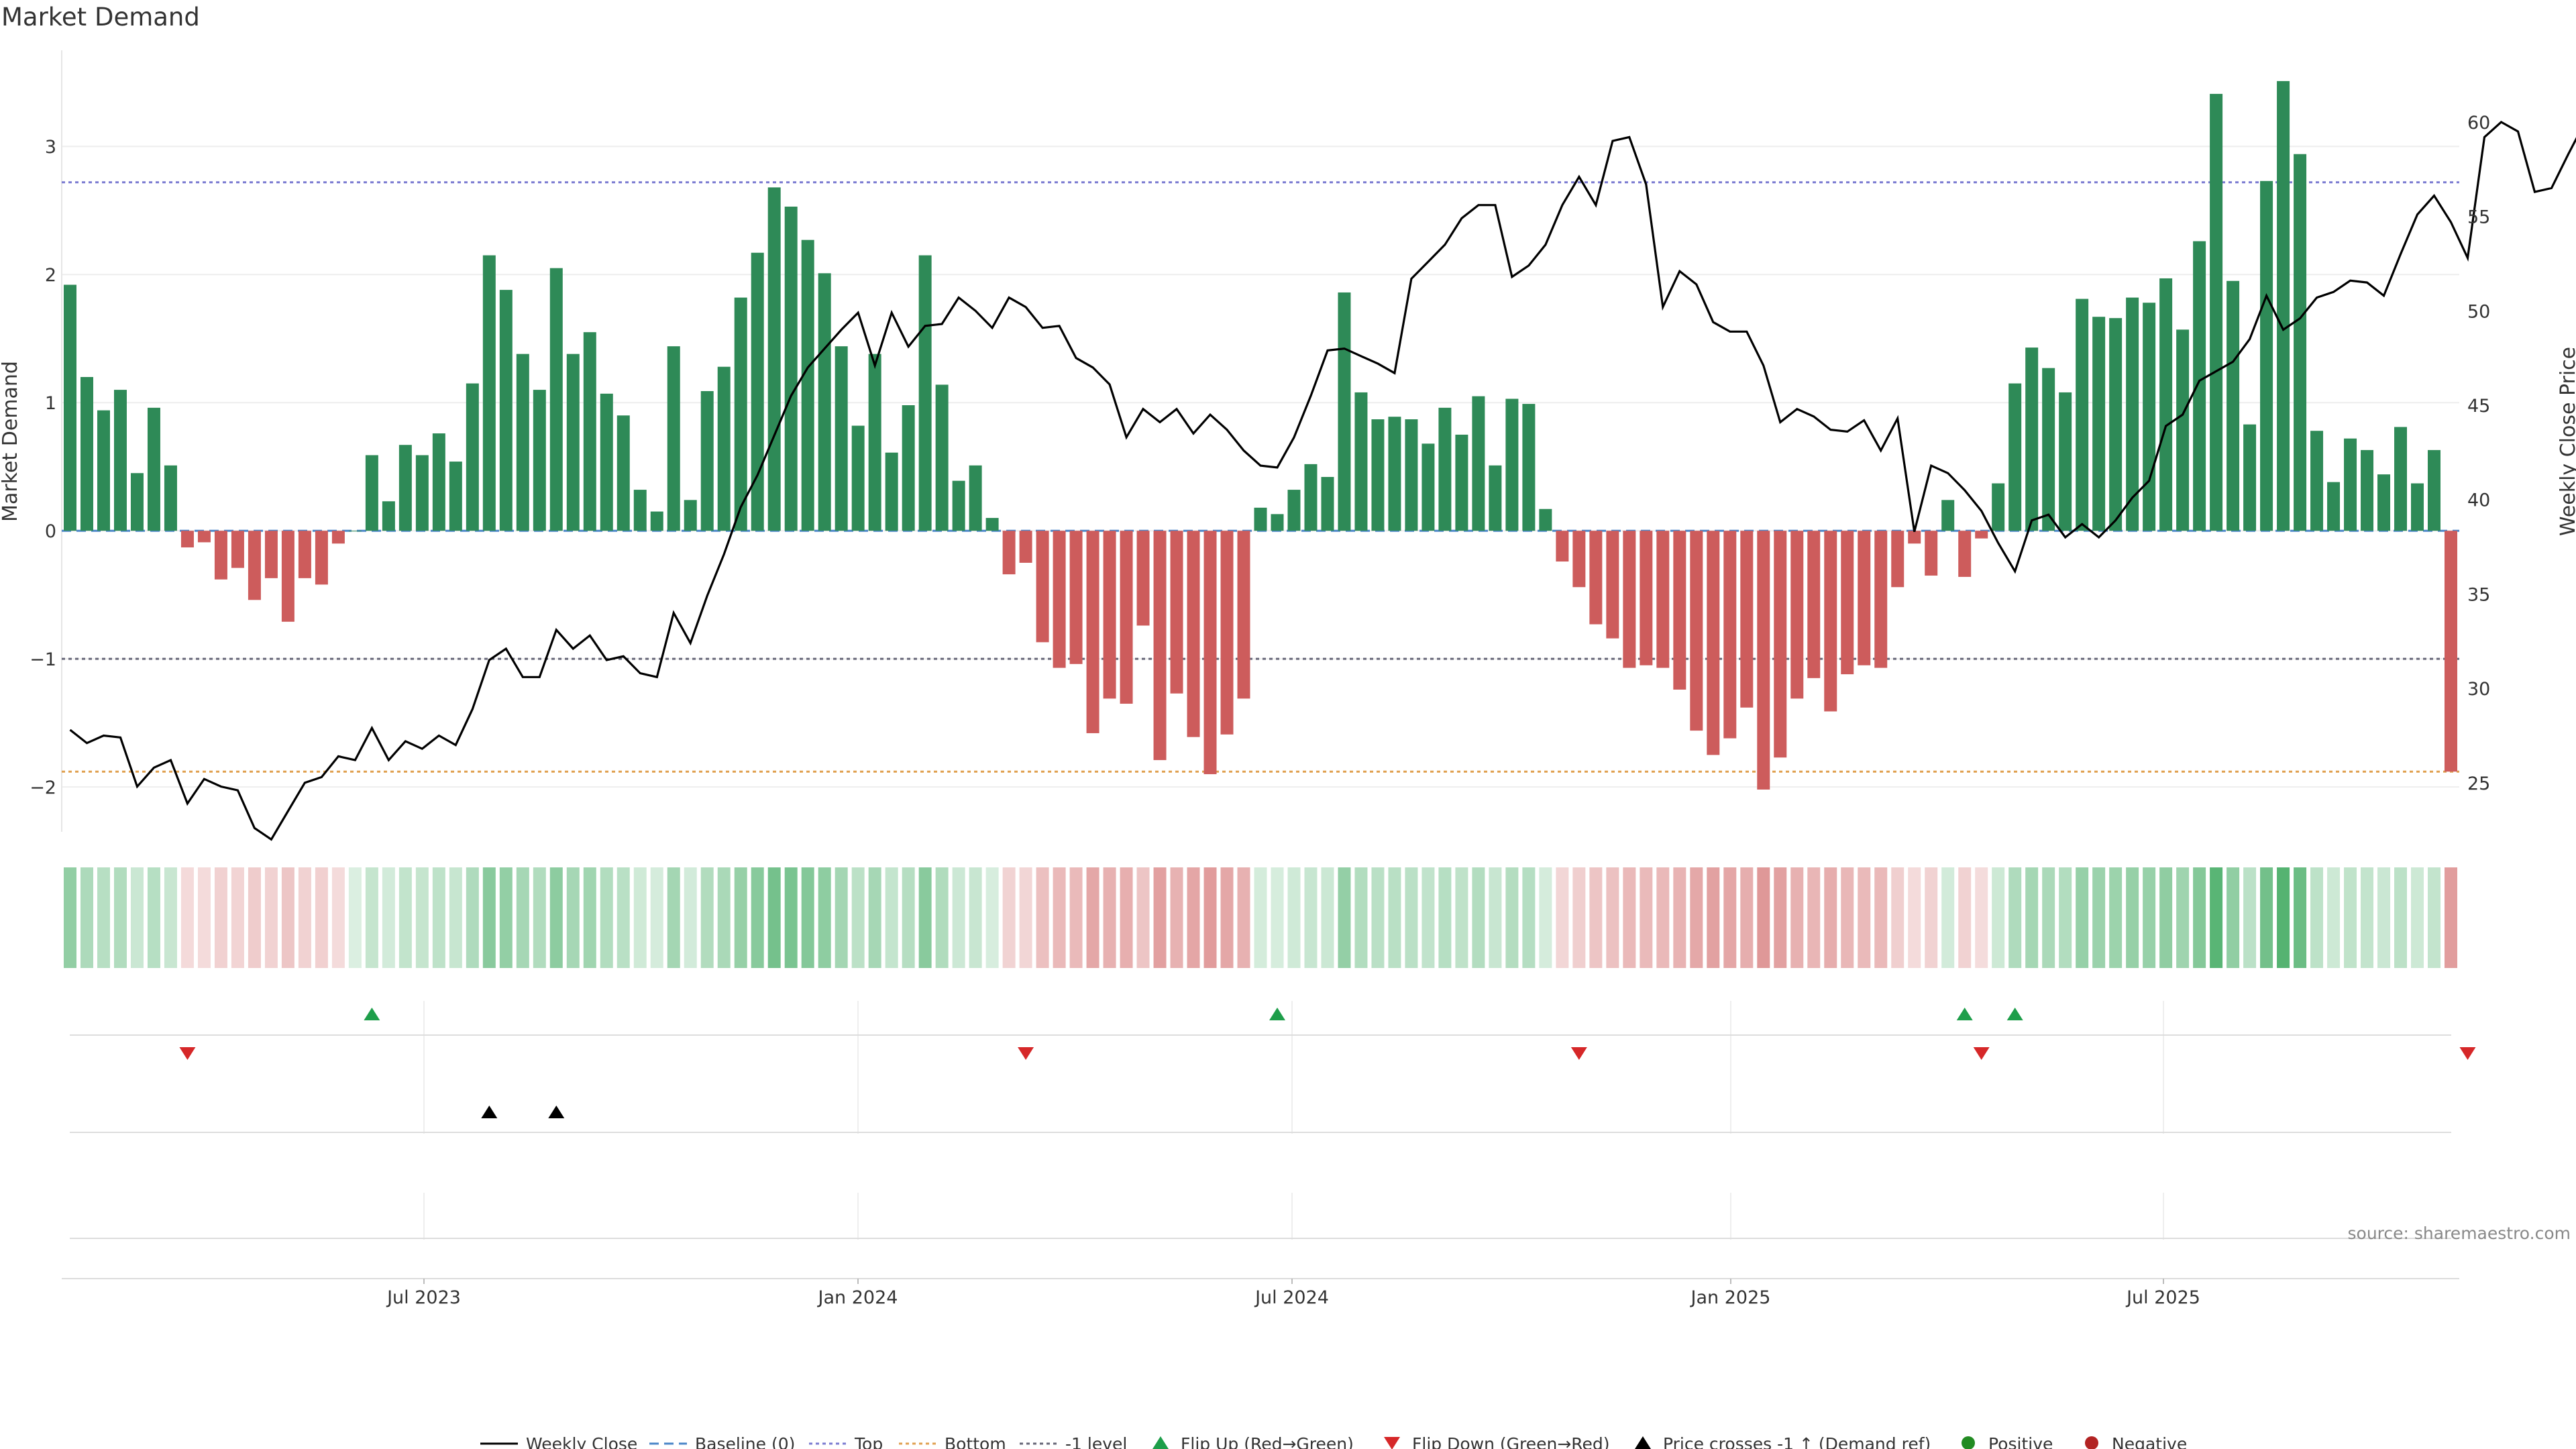  Describe the element at coordinates (868, 1441) in the screenshot. I see `legend-label: Top` at that location.